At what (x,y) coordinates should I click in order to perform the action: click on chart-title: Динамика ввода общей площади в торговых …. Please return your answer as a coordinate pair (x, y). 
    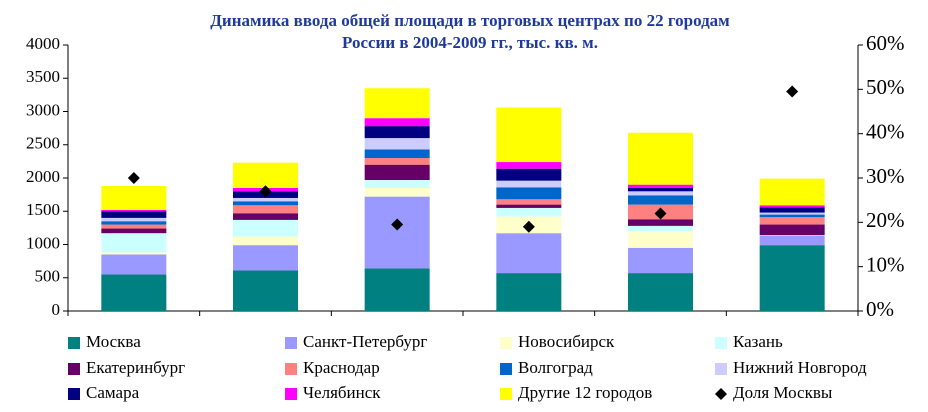
    Looking at the image, I should click on (470, 20).